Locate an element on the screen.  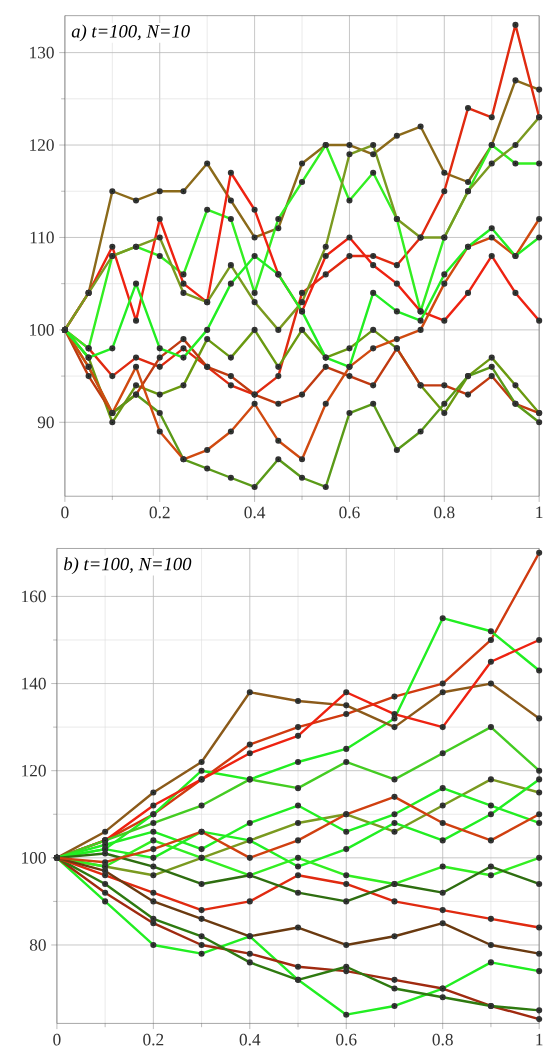
y-tick-label: 90 is located at coordinates (45, 422).